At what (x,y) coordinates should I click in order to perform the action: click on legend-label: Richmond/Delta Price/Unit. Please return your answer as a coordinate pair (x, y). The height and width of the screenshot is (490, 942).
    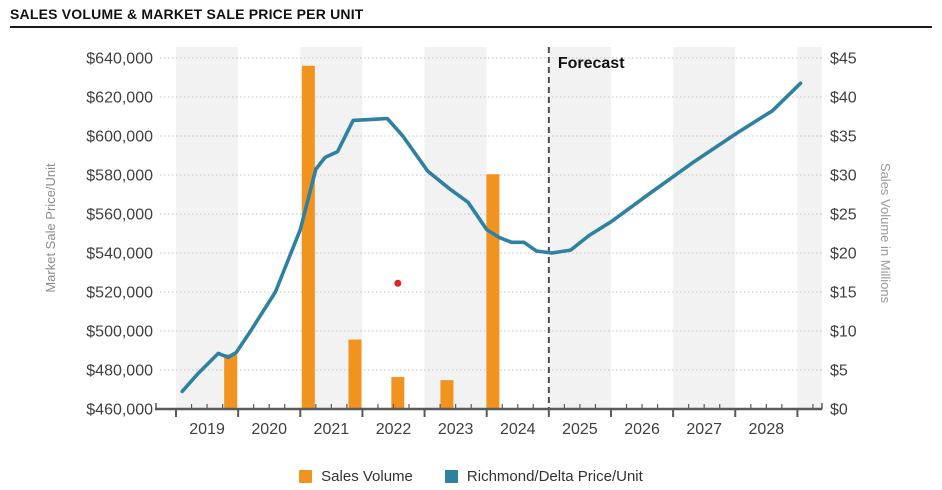
    Looking at the image, I should click on (554, 476).